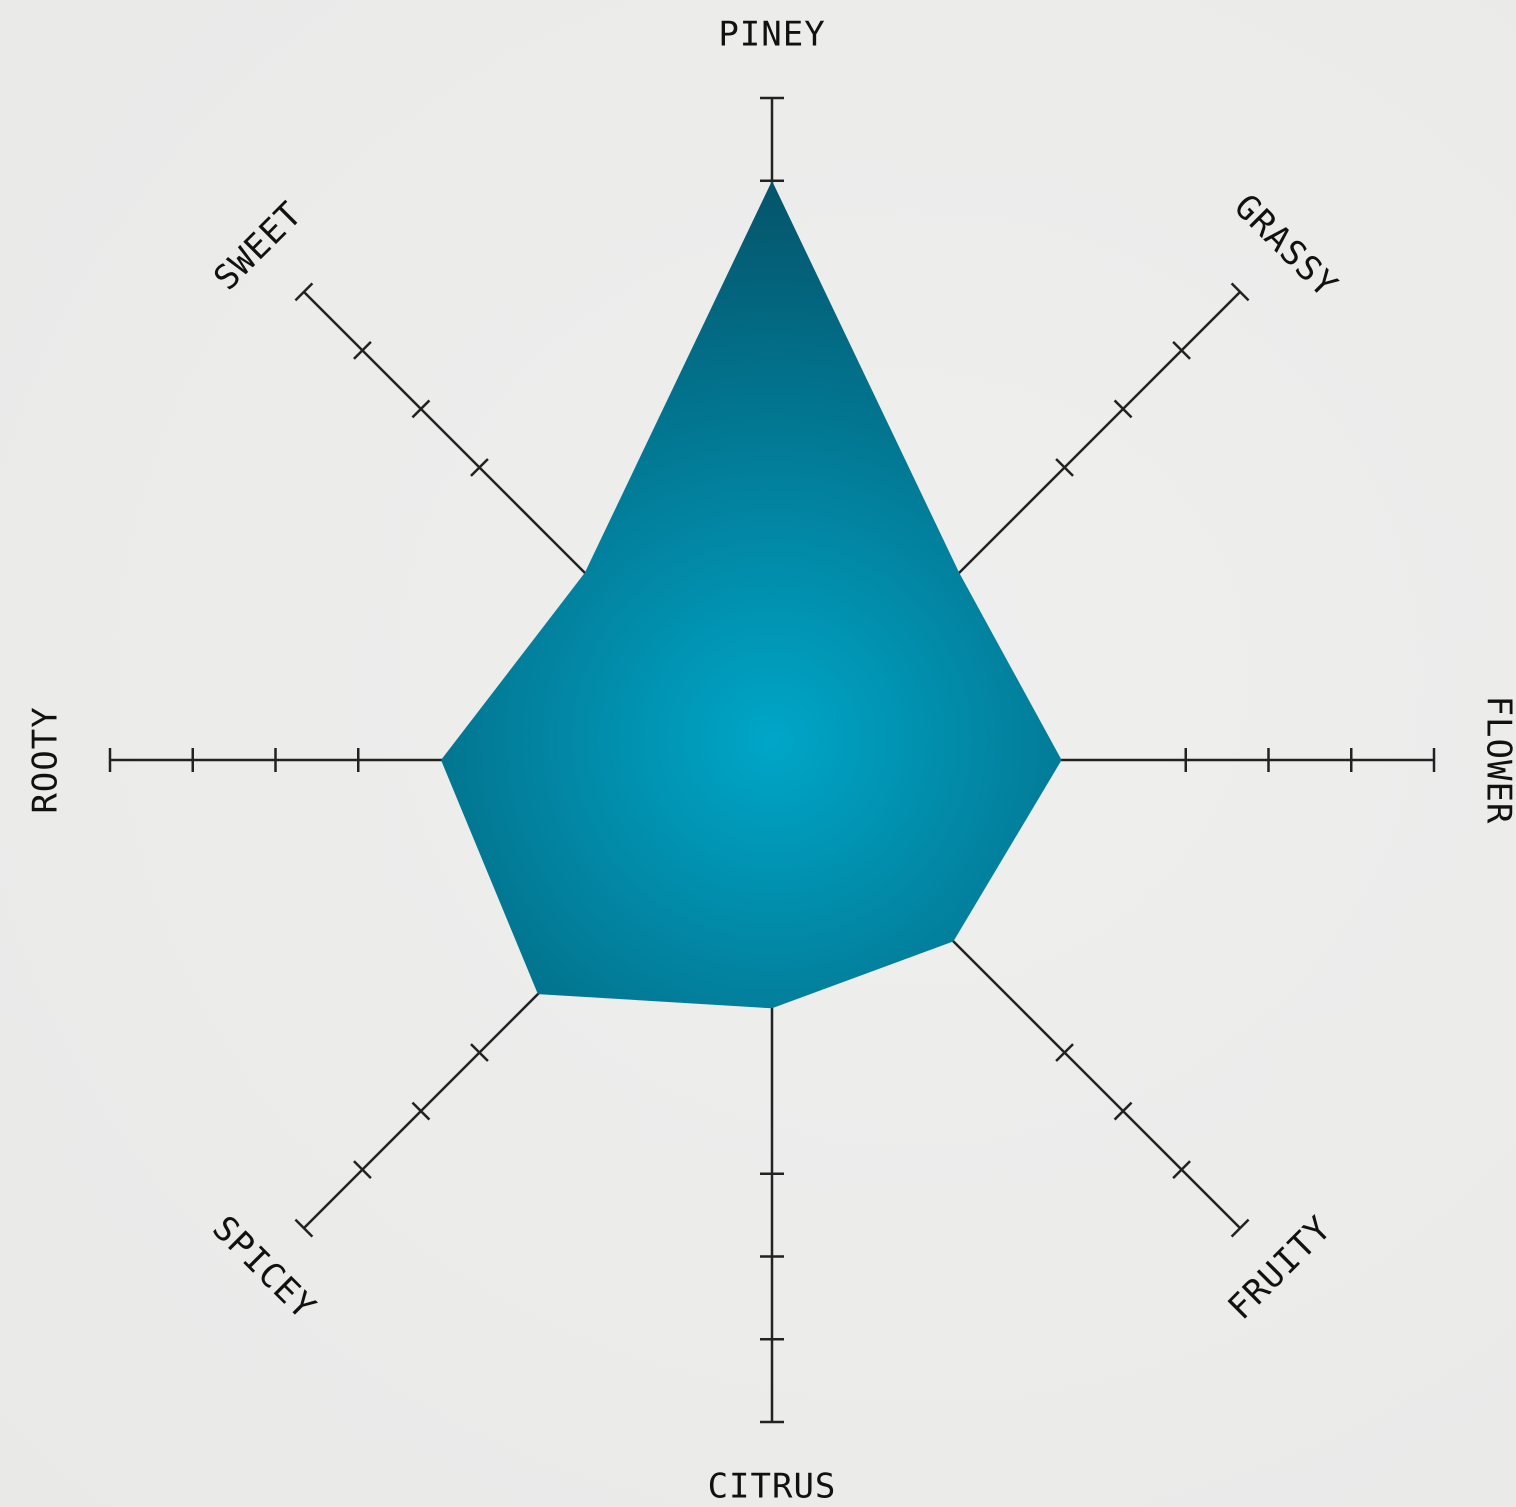  What do you see at coordinates (1285, 246) in the screenshot?
I see `axis-label-grassy: GRASSY` at bounding box center [1285, 246].